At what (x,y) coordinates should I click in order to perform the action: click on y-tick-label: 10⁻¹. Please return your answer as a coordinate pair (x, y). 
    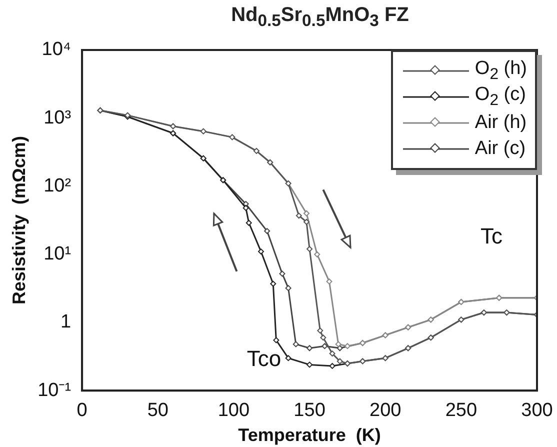
    Looking at the image, I should click on (55, 390).